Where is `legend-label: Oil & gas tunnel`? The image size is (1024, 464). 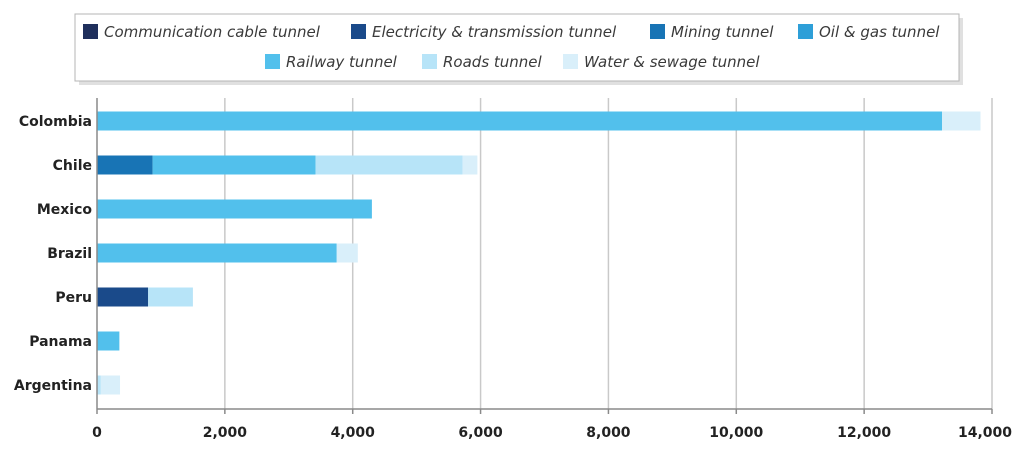 legend-label: Oil & gas tunnel is located at coordinates (879, 32).